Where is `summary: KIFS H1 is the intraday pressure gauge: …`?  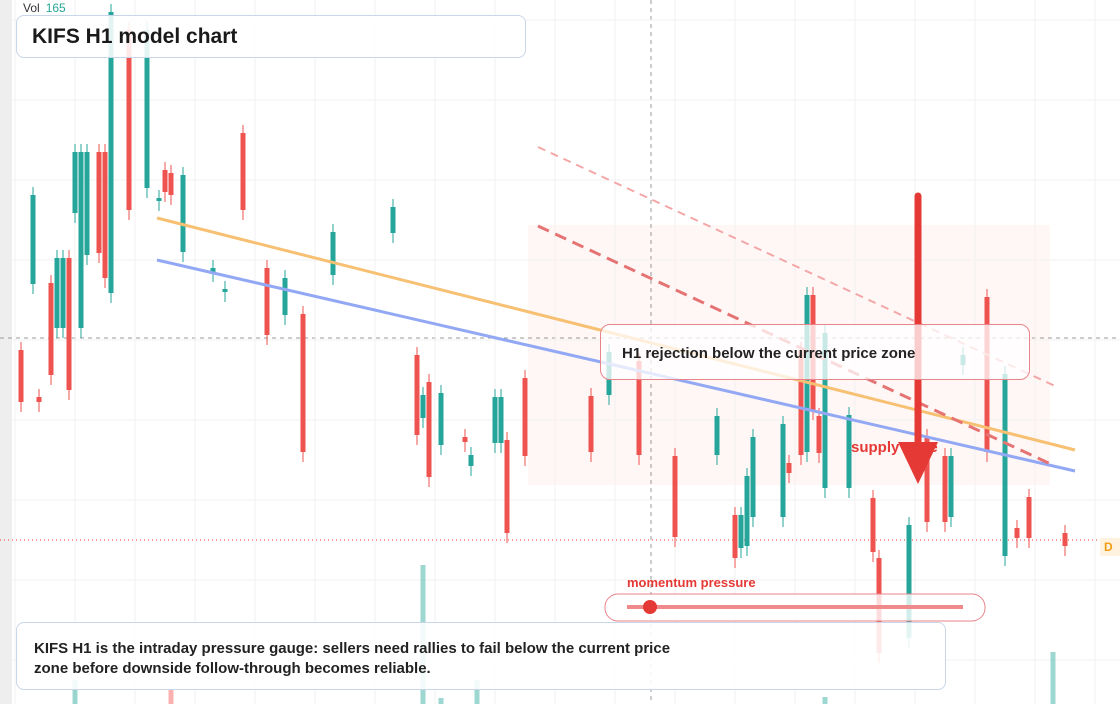 summary: KIFS H1 is the intraday pressure gauge: … is located at coordinates (481, 656).